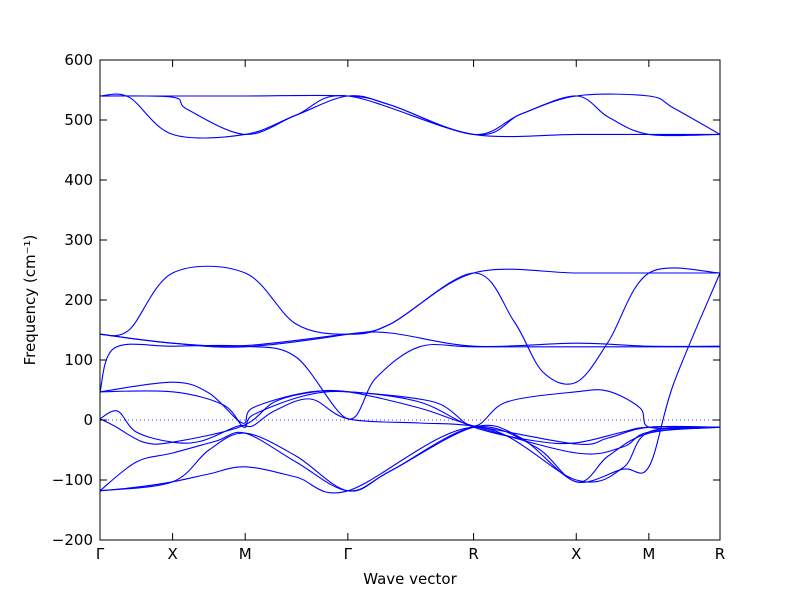 The height and width of the screenshot is (600, 800). I want to click on y-axis-label: Frequency (cm⁻¹), so click(30, 300).